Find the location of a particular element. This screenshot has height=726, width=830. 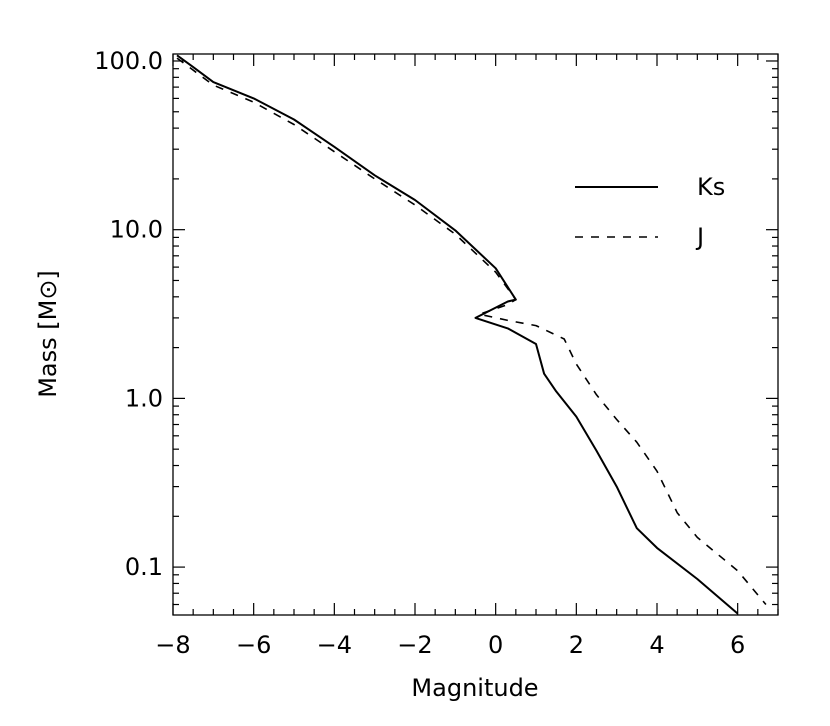

y-tick-label: 100.0 is located at coordinates (128, 61).